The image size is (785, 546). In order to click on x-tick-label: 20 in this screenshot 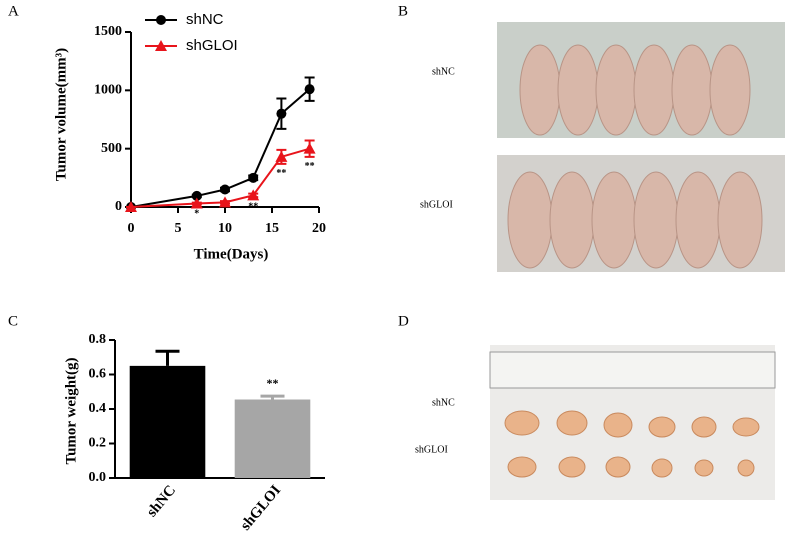, I will do `click(319, 228)`.